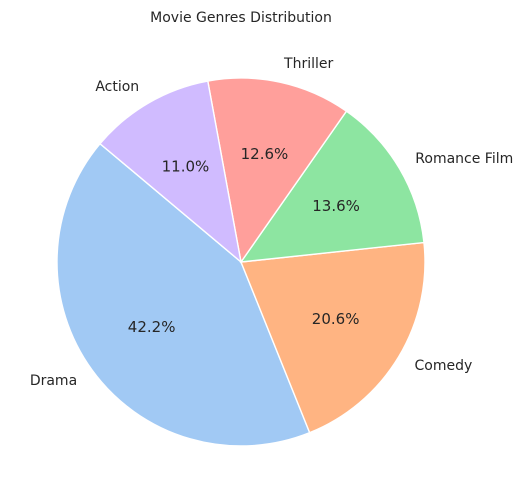 This screenshot has width=524, height=502. Describe the element at coordinates (186, 167) in the screenshot. I see `slice-percent-label: 11.0%` at that location.